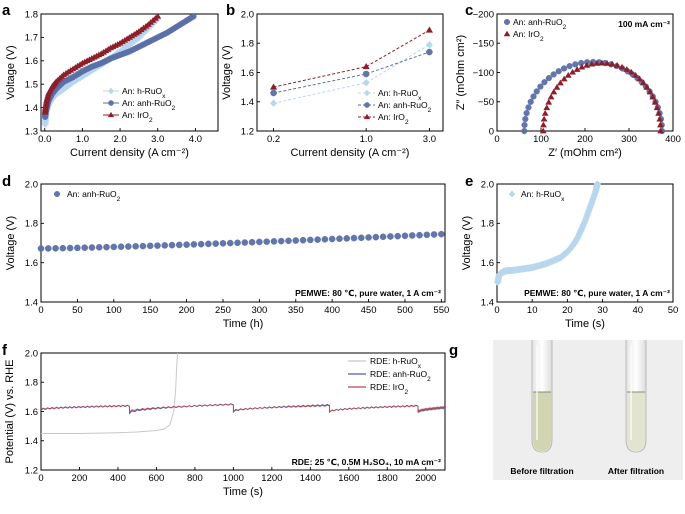 This screenshot has width=685, height=514. Describe the element at coordinates (507, 33) in the screenshot. I see `legend-marker` at that location.